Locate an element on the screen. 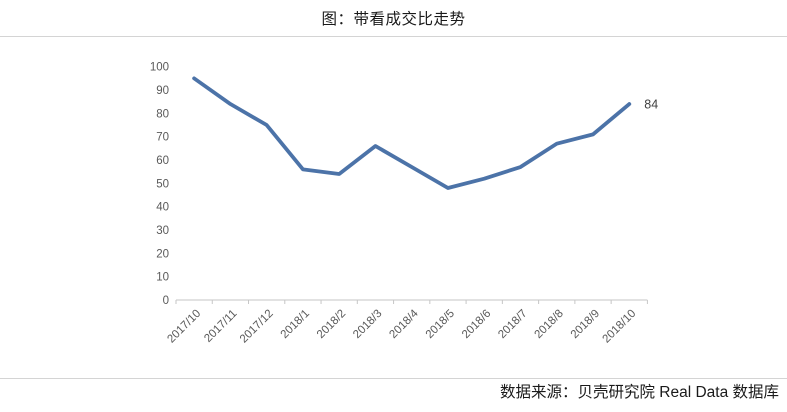 This screenshot has width=787, height=412. y-tick-label: 60 is located at coordinates (162, 161).